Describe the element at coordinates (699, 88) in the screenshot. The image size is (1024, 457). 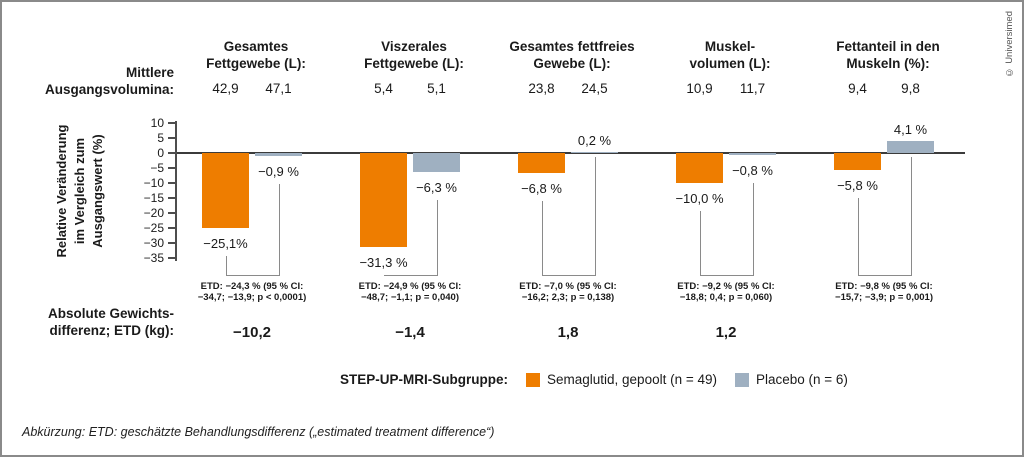
I see `baseline-value-semaglutid: 10,9` at that location.